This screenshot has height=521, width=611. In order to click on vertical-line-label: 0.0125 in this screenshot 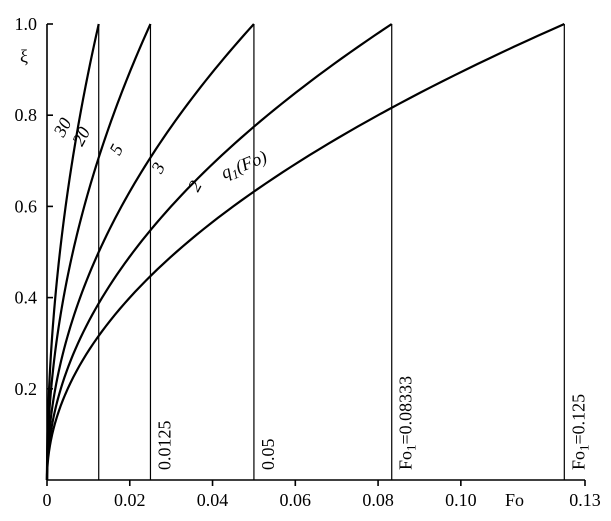, I will do `click(164, 446)`.